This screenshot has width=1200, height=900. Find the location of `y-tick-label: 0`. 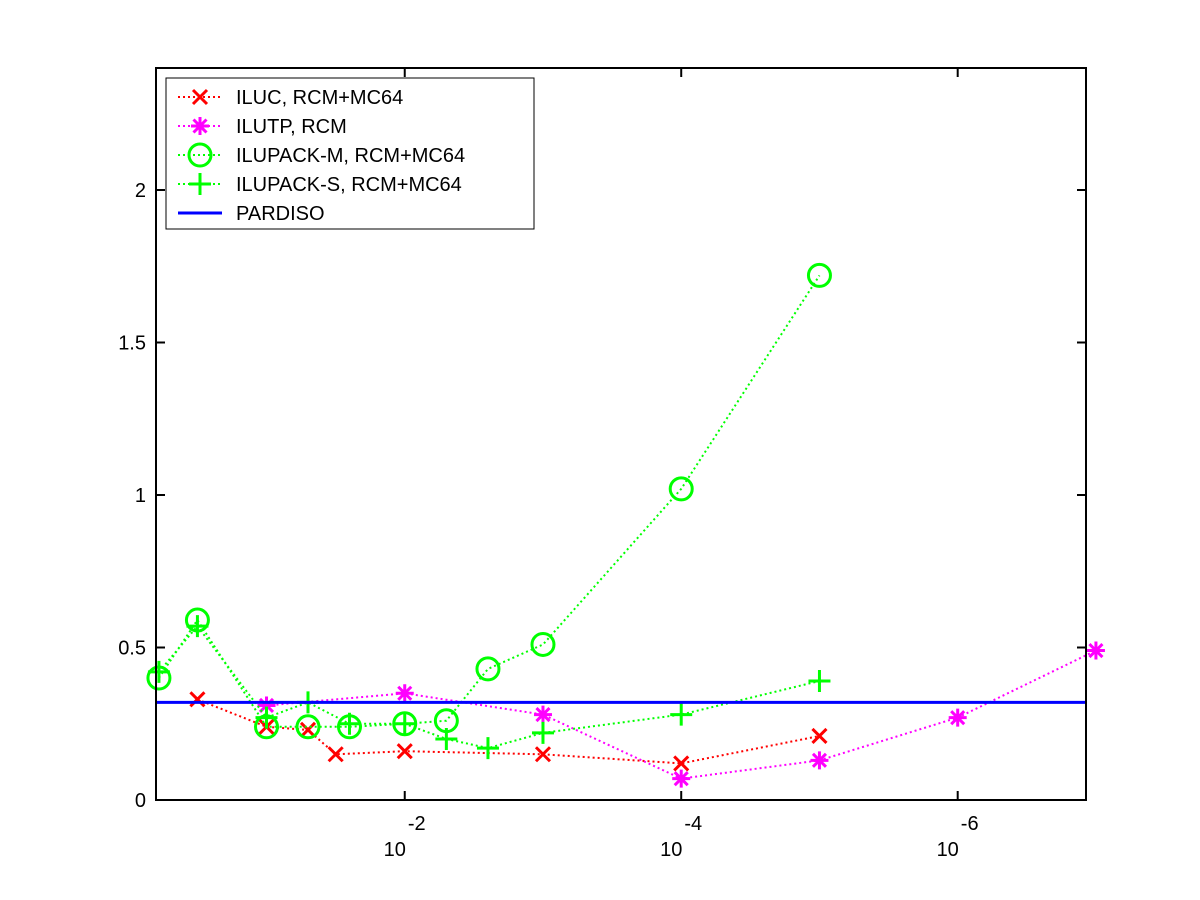

y-tick-label: 0 is located at coordinates (140, 801).